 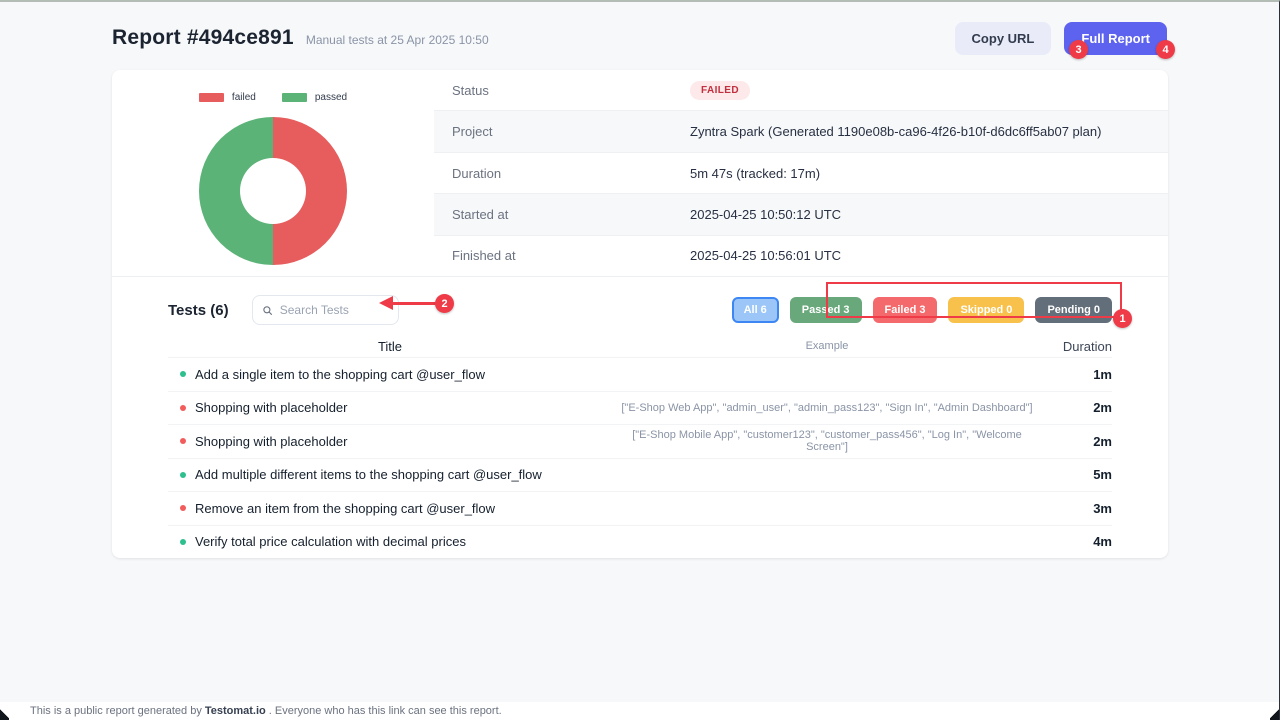 I want to click on footer-text: This is a public report generated by, so click(x=116, y=711).